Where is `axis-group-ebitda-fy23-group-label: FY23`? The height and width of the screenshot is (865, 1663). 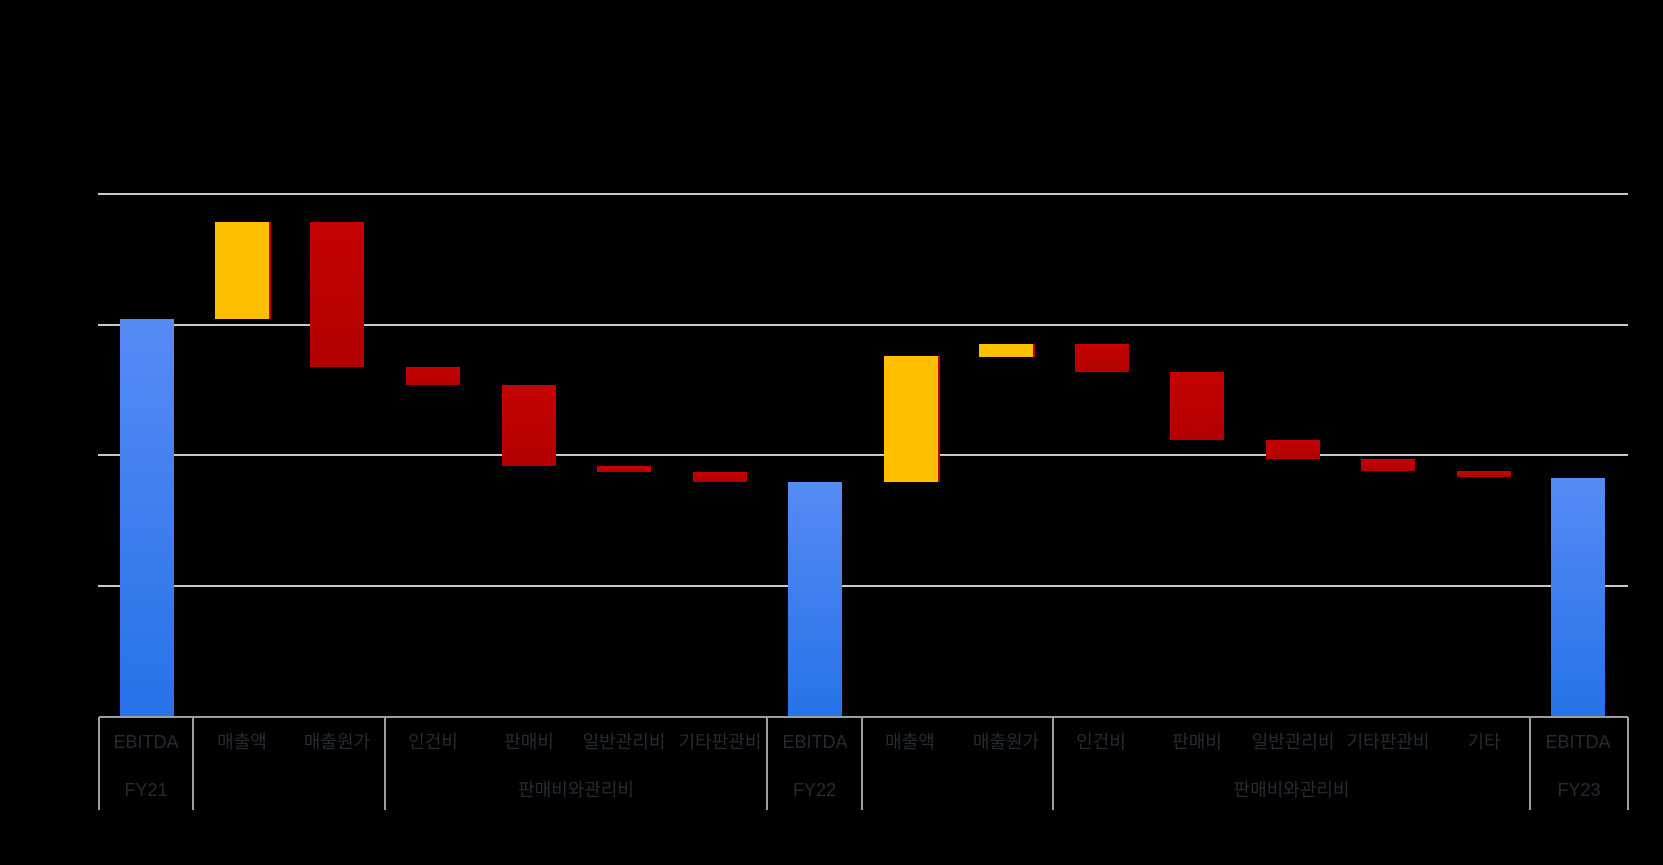
axis-group-ebitda-fy23-group-label: FY23 is located at coordinates (1579, 790).